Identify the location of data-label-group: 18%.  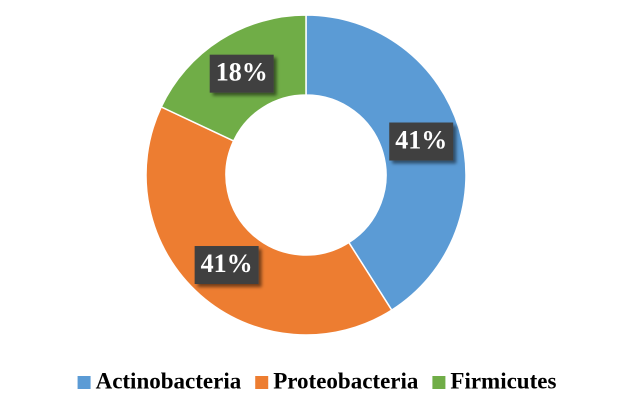
(241, 73).